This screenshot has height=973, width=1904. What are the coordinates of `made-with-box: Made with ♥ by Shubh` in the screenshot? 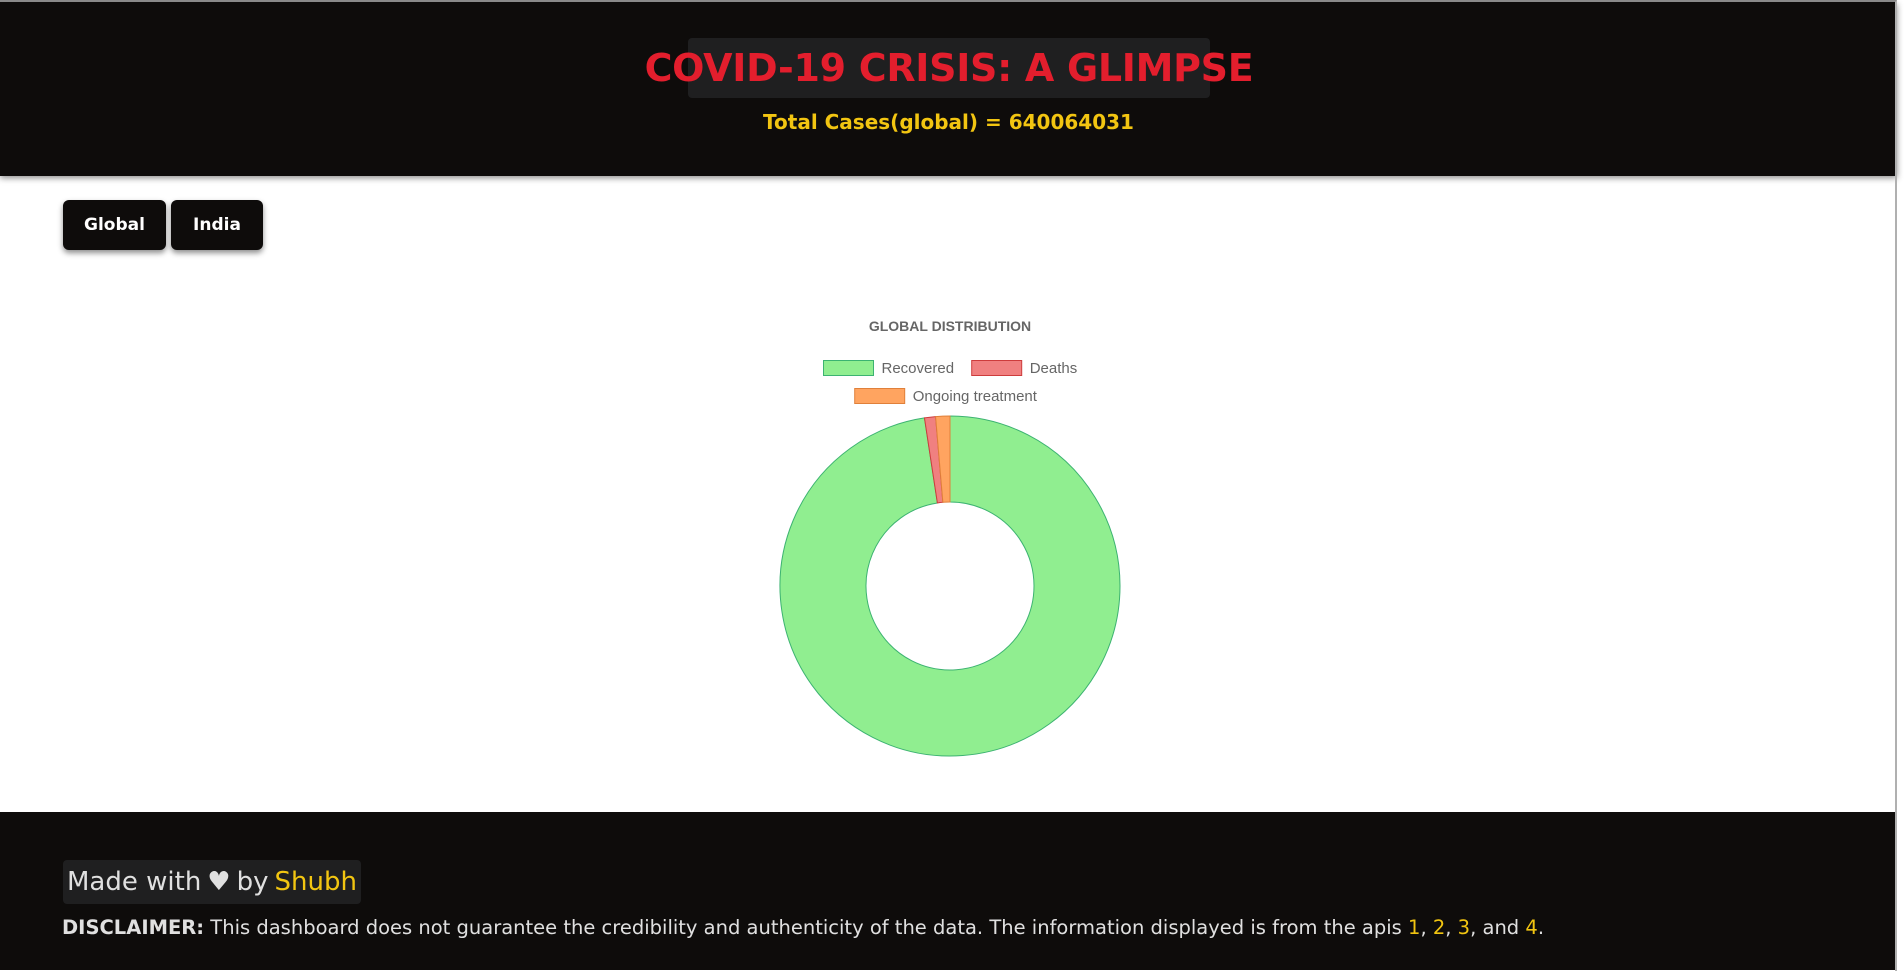 It's located at (212, 882).